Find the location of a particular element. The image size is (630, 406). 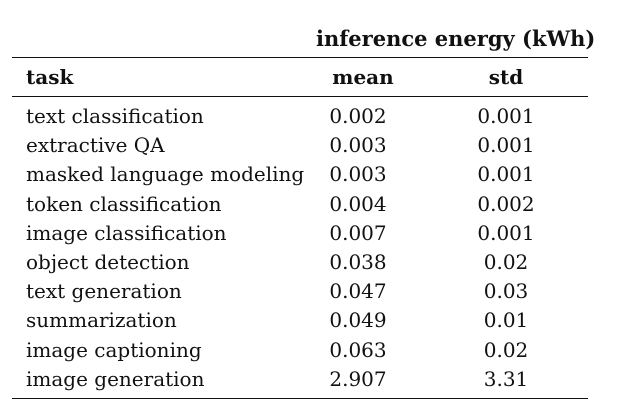

mean-cell: 0.007 is located at coordinates (358, 232).